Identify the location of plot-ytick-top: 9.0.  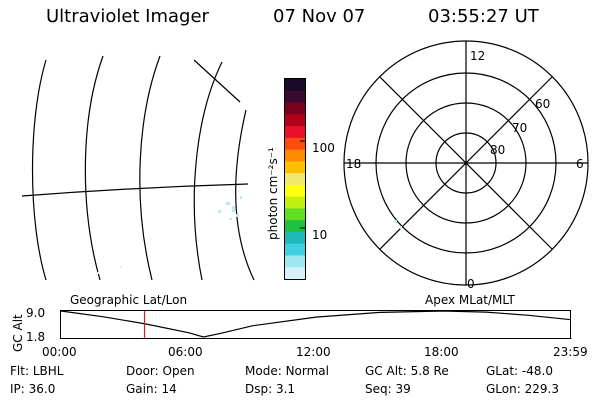
(36, 313).